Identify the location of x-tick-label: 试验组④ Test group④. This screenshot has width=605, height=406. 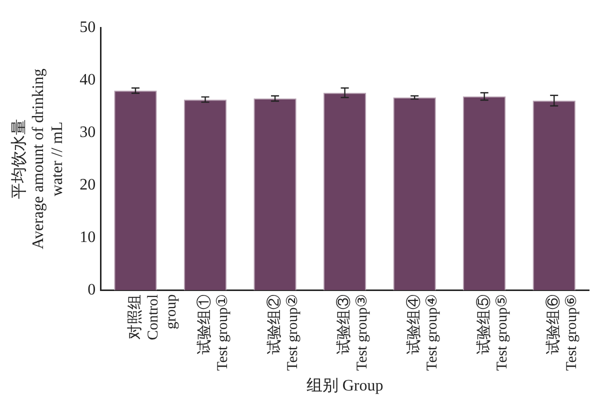
(423, 332).